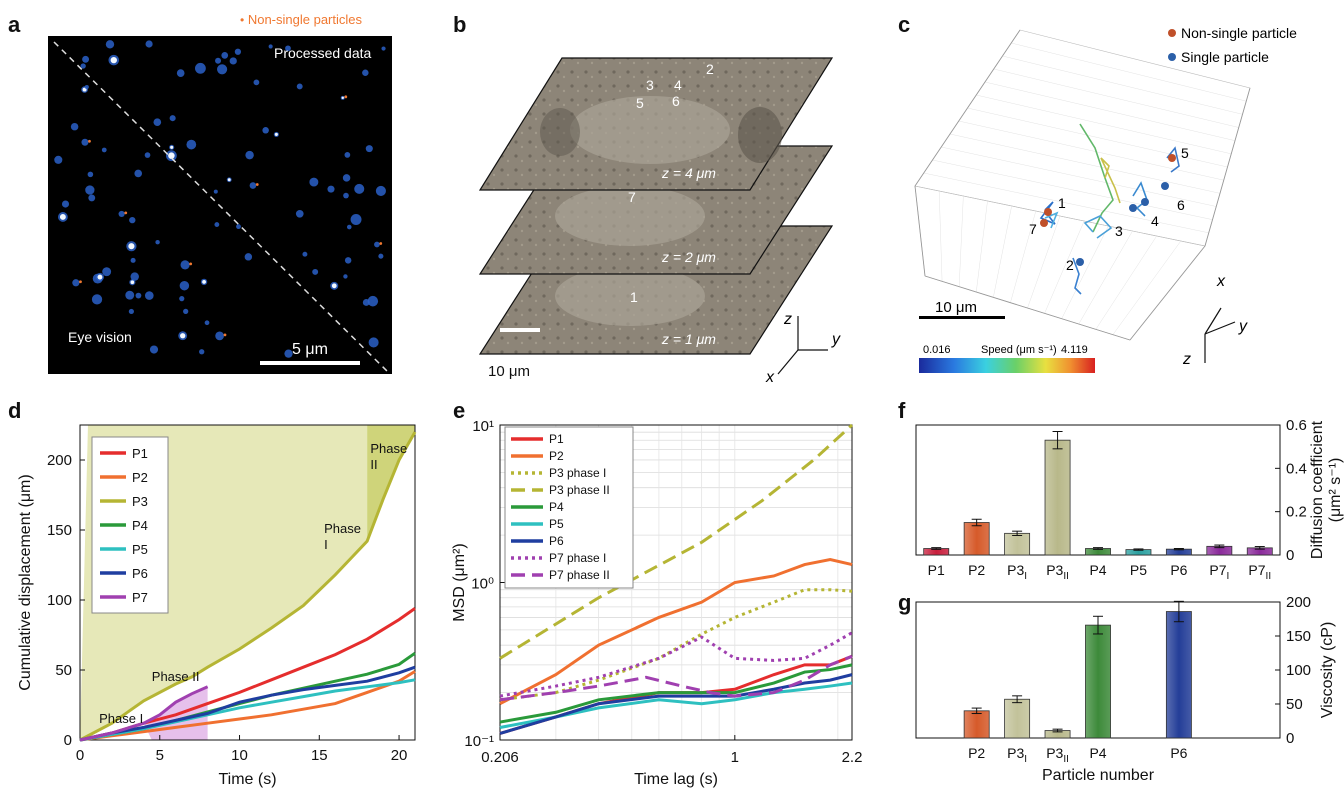 This screenshot has height=792, width=1344. Describe the element at coordinates (80, 755) in the screenshot. I see `x-tick-label: 0` at that location.